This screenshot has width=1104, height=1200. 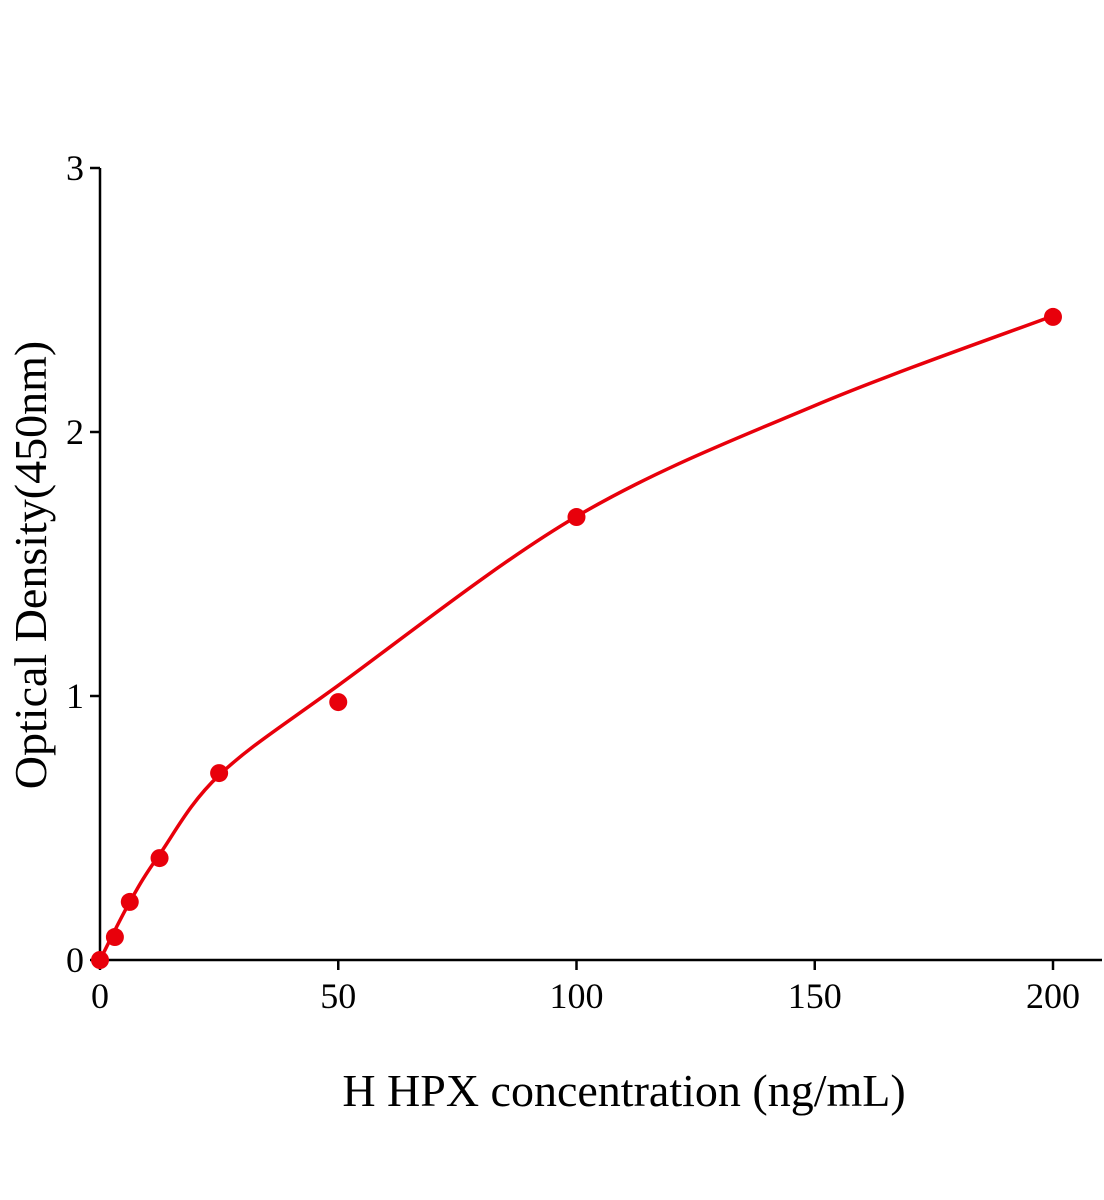 What do you see at coordinates (75, 168) in the screenshot?
I see `y-tick-label: 3` at bounding box center [75, 168].